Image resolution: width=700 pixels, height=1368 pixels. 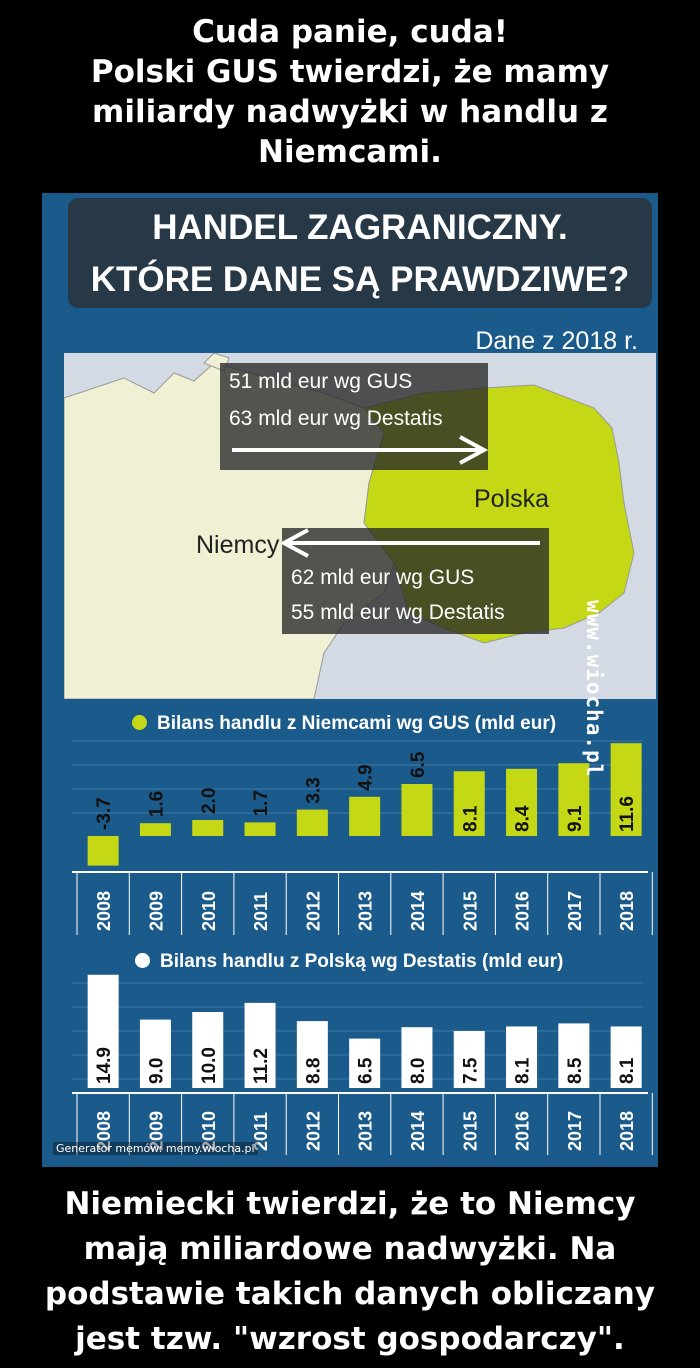 I want to click on data-label: 2.0, so click(x=209, y=801).